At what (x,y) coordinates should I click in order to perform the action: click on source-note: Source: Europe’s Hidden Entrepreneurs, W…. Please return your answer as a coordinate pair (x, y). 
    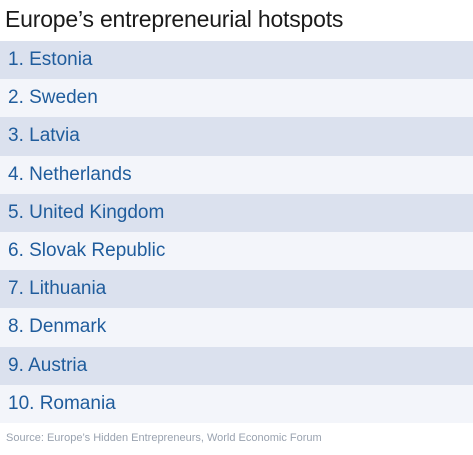
    Looking at the image, I should click on (164, 438).